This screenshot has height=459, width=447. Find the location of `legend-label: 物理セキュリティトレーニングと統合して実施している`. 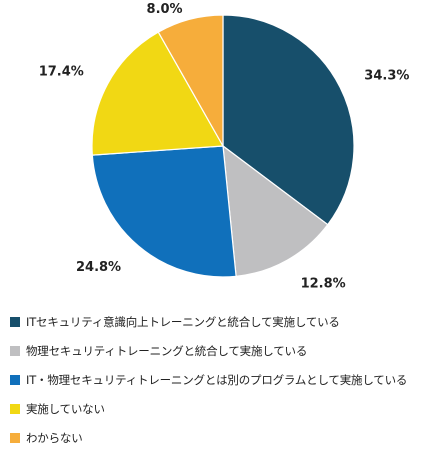

legend-label: 物理セキュリティトレーニングと統合して実施している is located at coordinates (167, 350).